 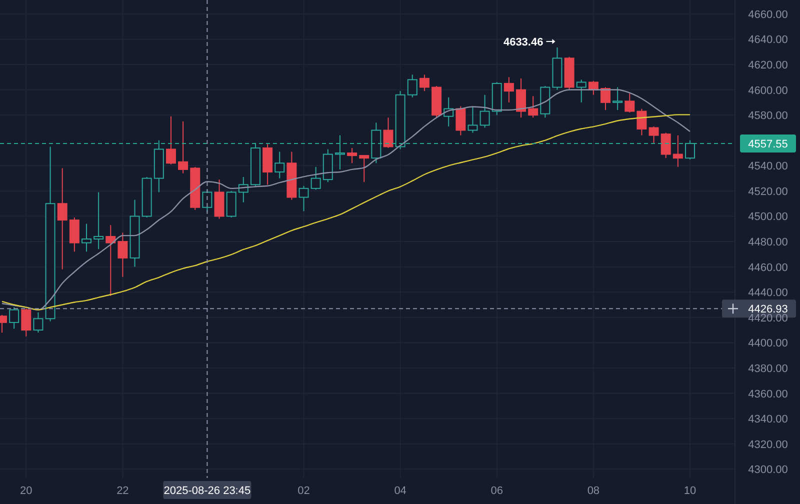 What do you see at coordinates (768, 40) in the screenshot?
I see `y-tick-label: 4640.00` at bounding box center [768, 40].